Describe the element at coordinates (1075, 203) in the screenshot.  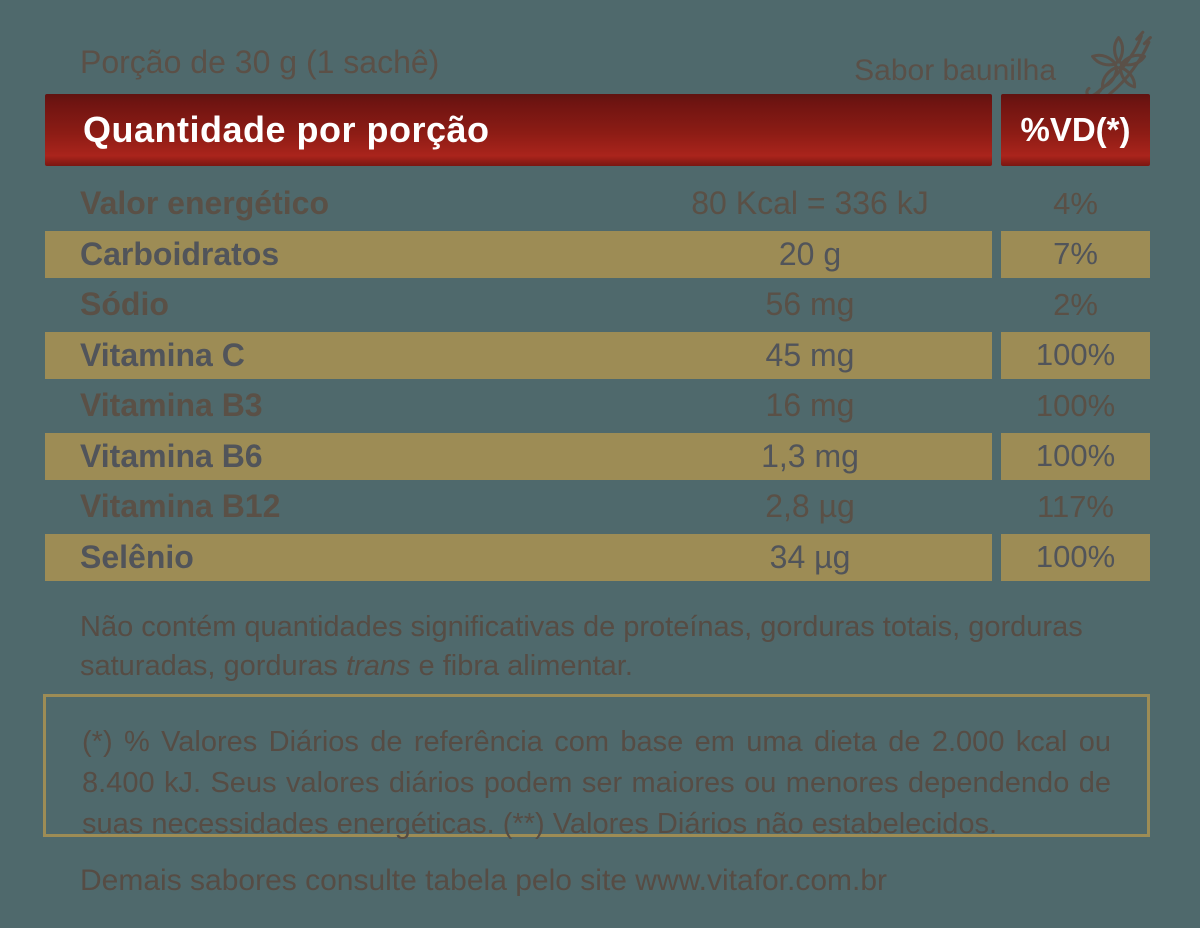
I see `nutrient-dv: 4%` at that location.